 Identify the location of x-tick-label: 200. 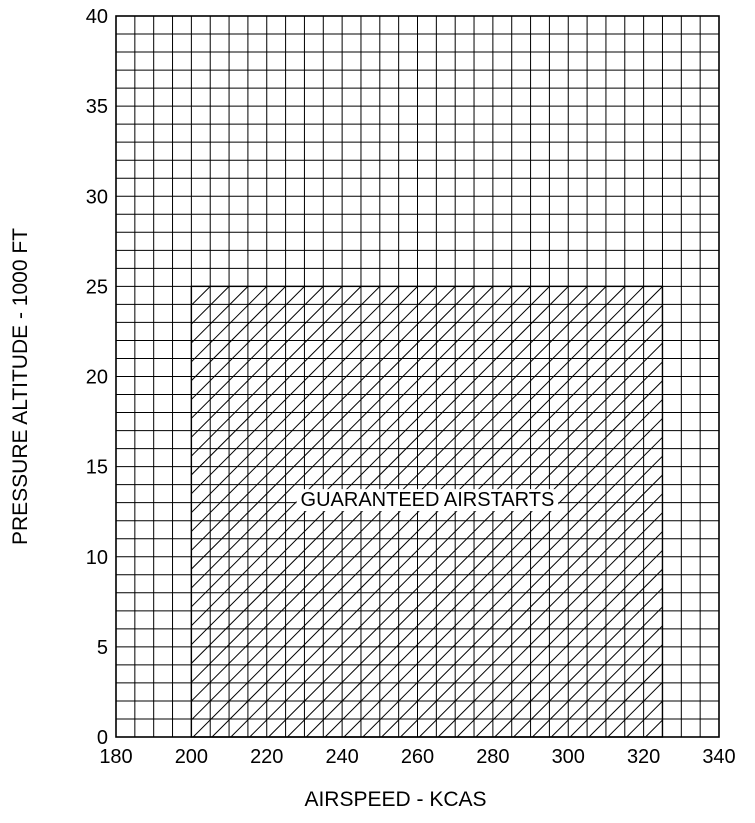
(191, 757).